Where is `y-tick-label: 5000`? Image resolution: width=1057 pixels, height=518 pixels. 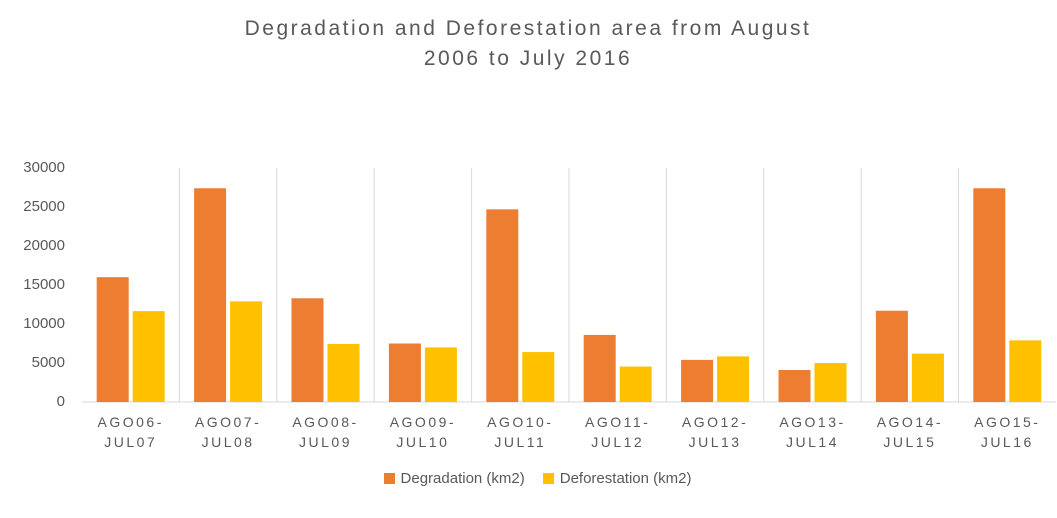
y-tick-label: 5000 is located at coordinates (48, 362).